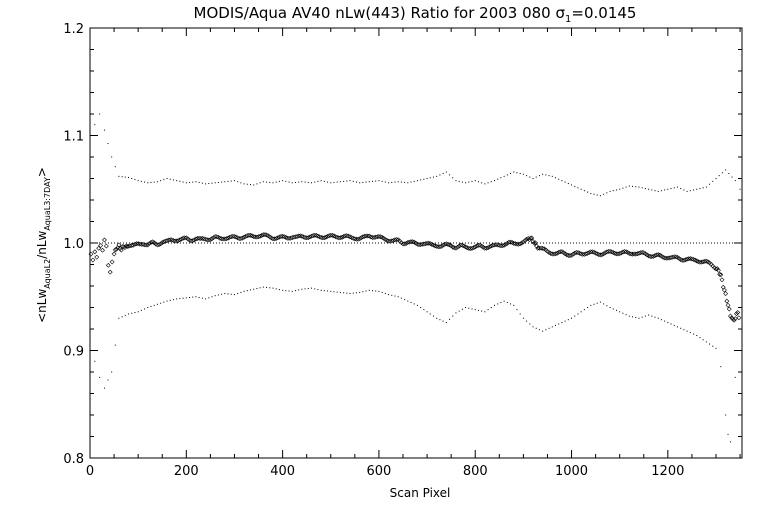 Image resolution: width=768 pixels, height=512 pixels. What do you see at coordinates (667, 471) in the screenshot?
I see `x-tick-label: 1200` at bounding box center [667, 471].